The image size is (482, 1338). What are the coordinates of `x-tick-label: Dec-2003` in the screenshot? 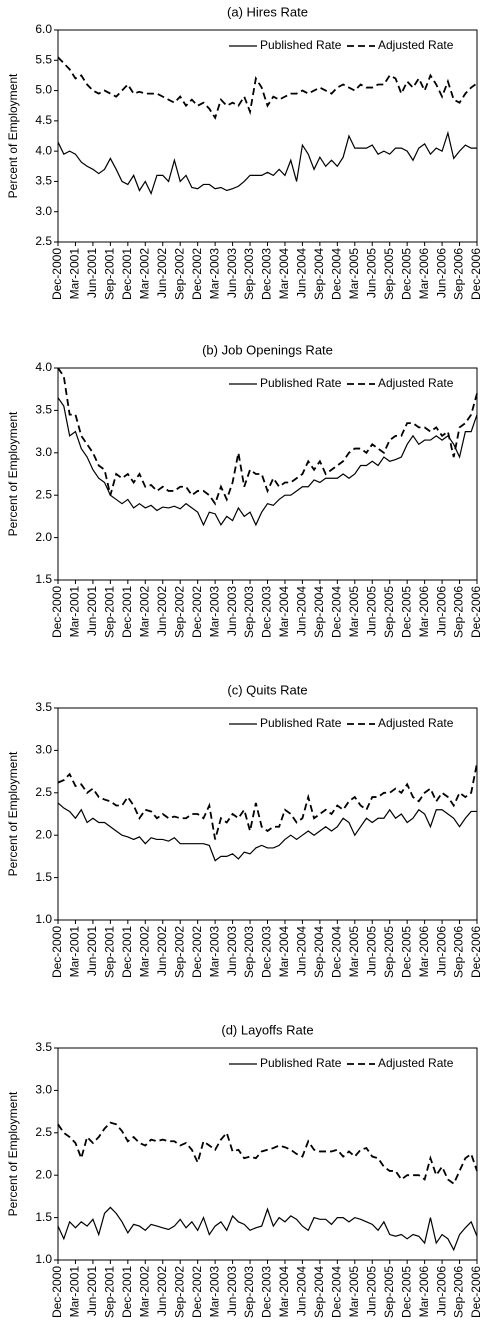 It's located at (267, 612).